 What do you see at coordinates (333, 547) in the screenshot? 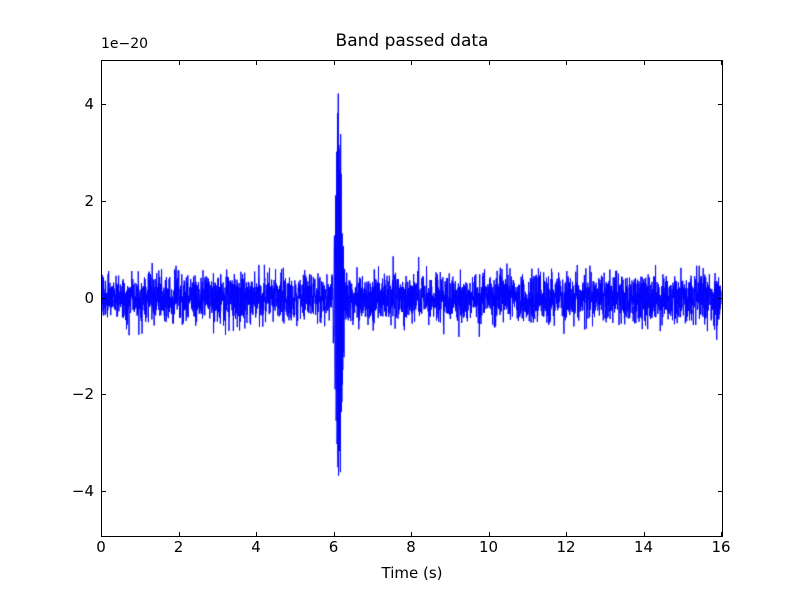
I see `x-axis-tick-label: 6` at bounding box center [333, 547].